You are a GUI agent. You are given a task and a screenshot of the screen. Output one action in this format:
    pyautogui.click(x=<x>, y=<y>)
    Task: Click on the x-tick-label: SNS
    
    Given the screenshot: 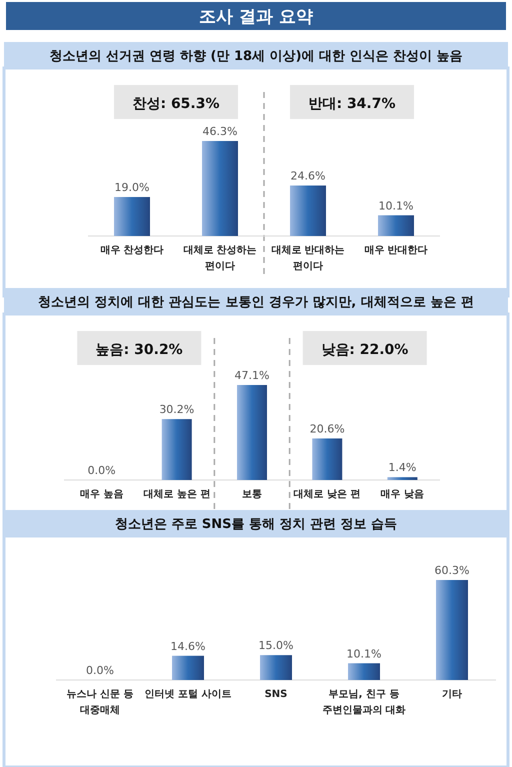 What is the action you would take?
    pyautogui.click(x=276, y=694)
    